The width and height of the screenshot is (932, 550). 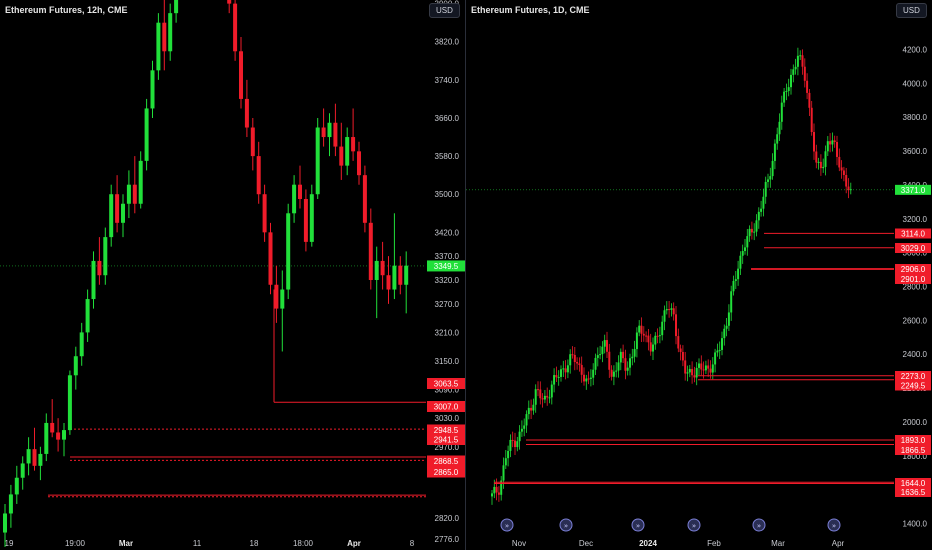 I want to click on current-price-tag, so click(x=446, y=266).